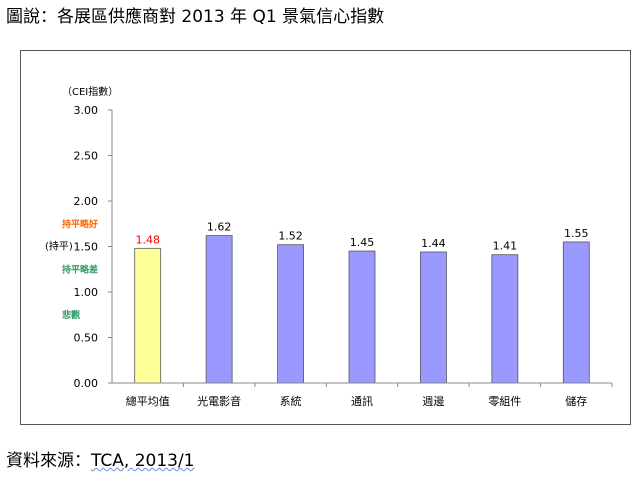 The image size is (639, 480). I want to click on y-axis-ticks: 0.00 0.50 1.00 1.50 2.00 2.50 3.00, so click(93, 247).